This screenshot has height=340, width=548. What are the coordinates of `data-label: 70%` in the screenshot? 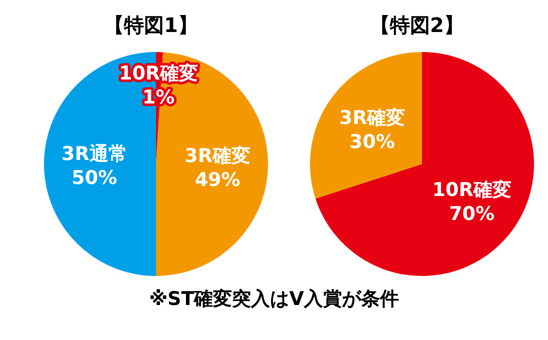 It's located at (472, 214).